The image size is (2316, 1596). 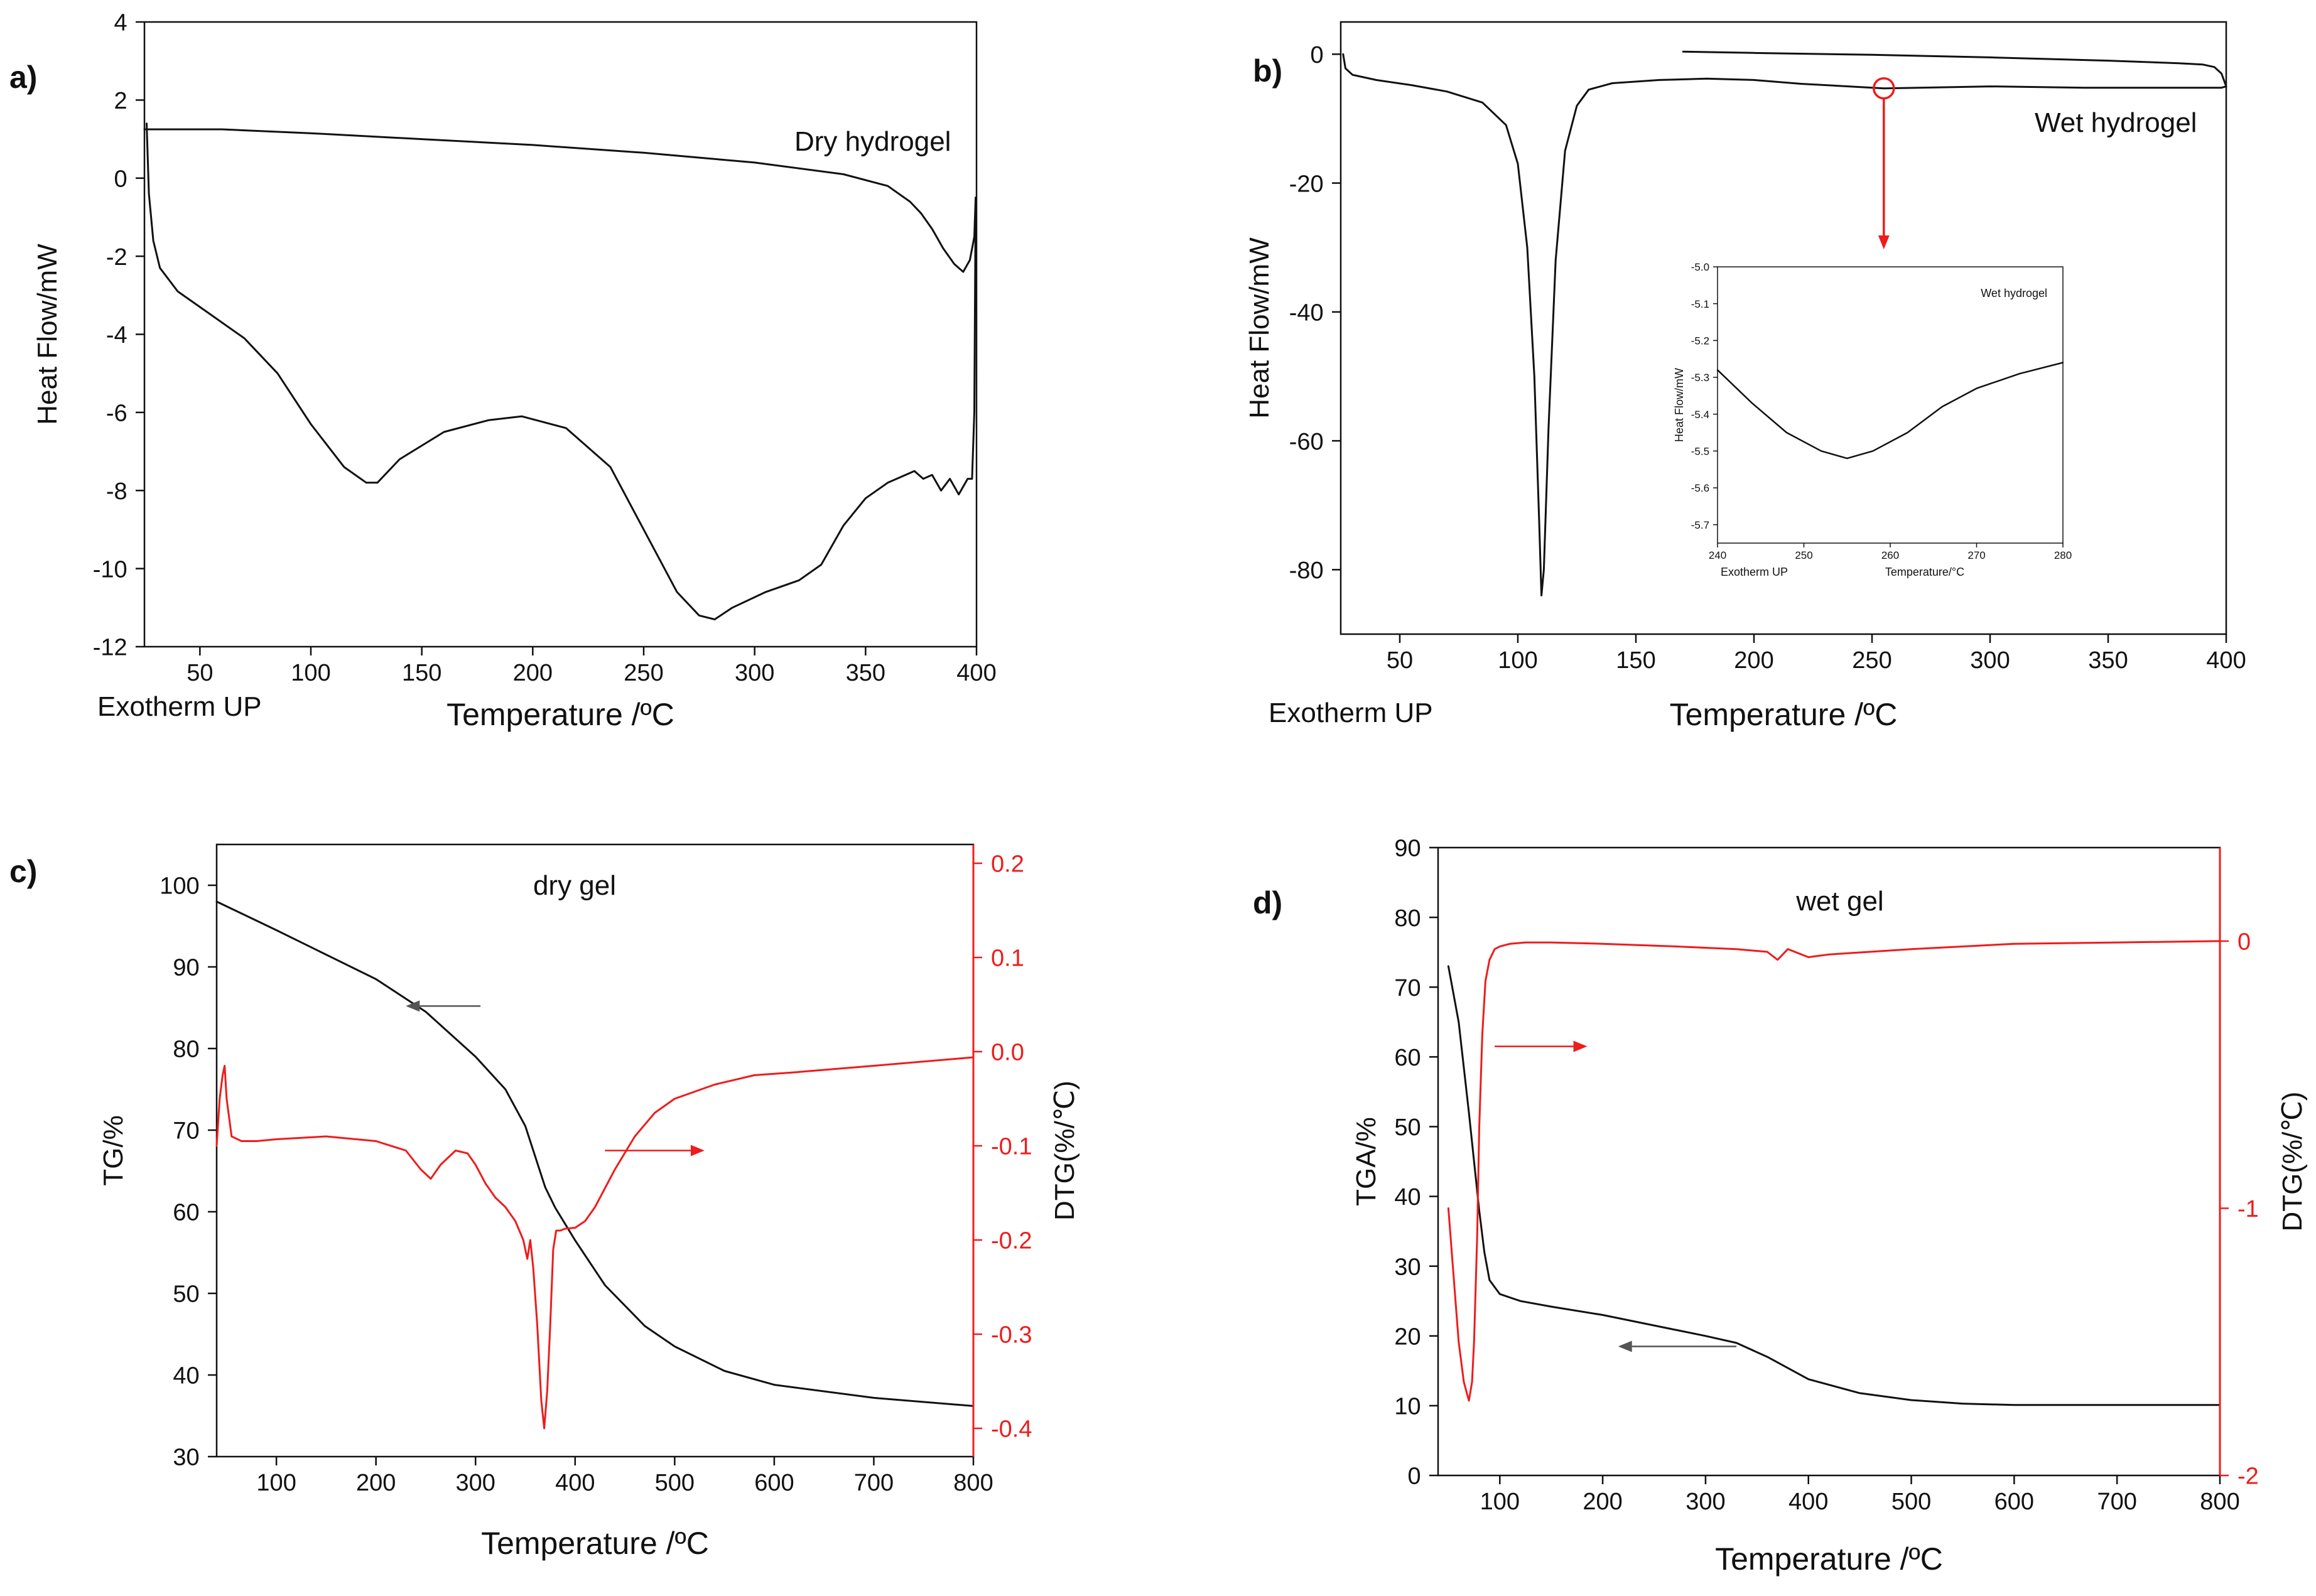 I want to click on y-tick-label: -2, so click(x=116, y=257).